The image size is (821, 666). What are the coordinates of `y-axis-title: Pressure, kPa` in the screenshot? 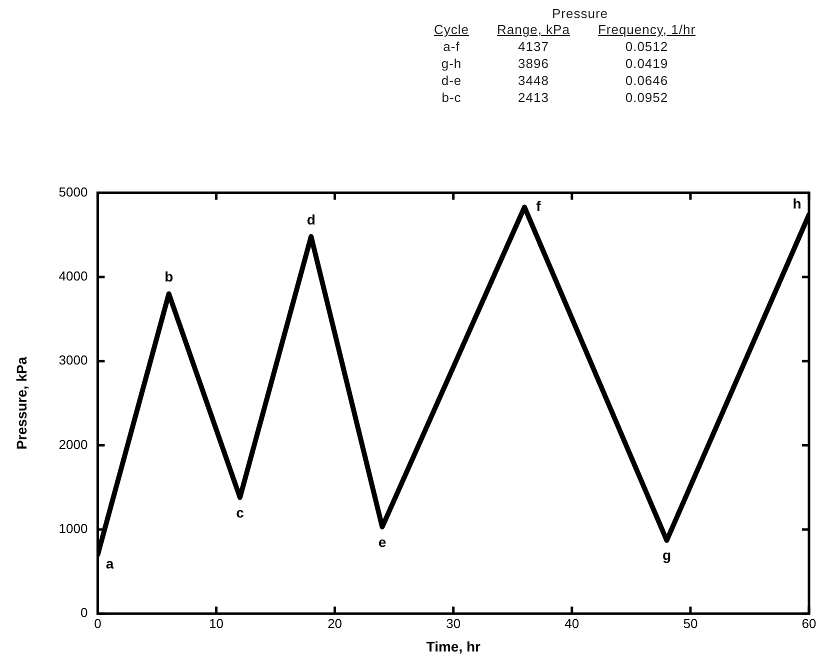 It's located at (21, 403).